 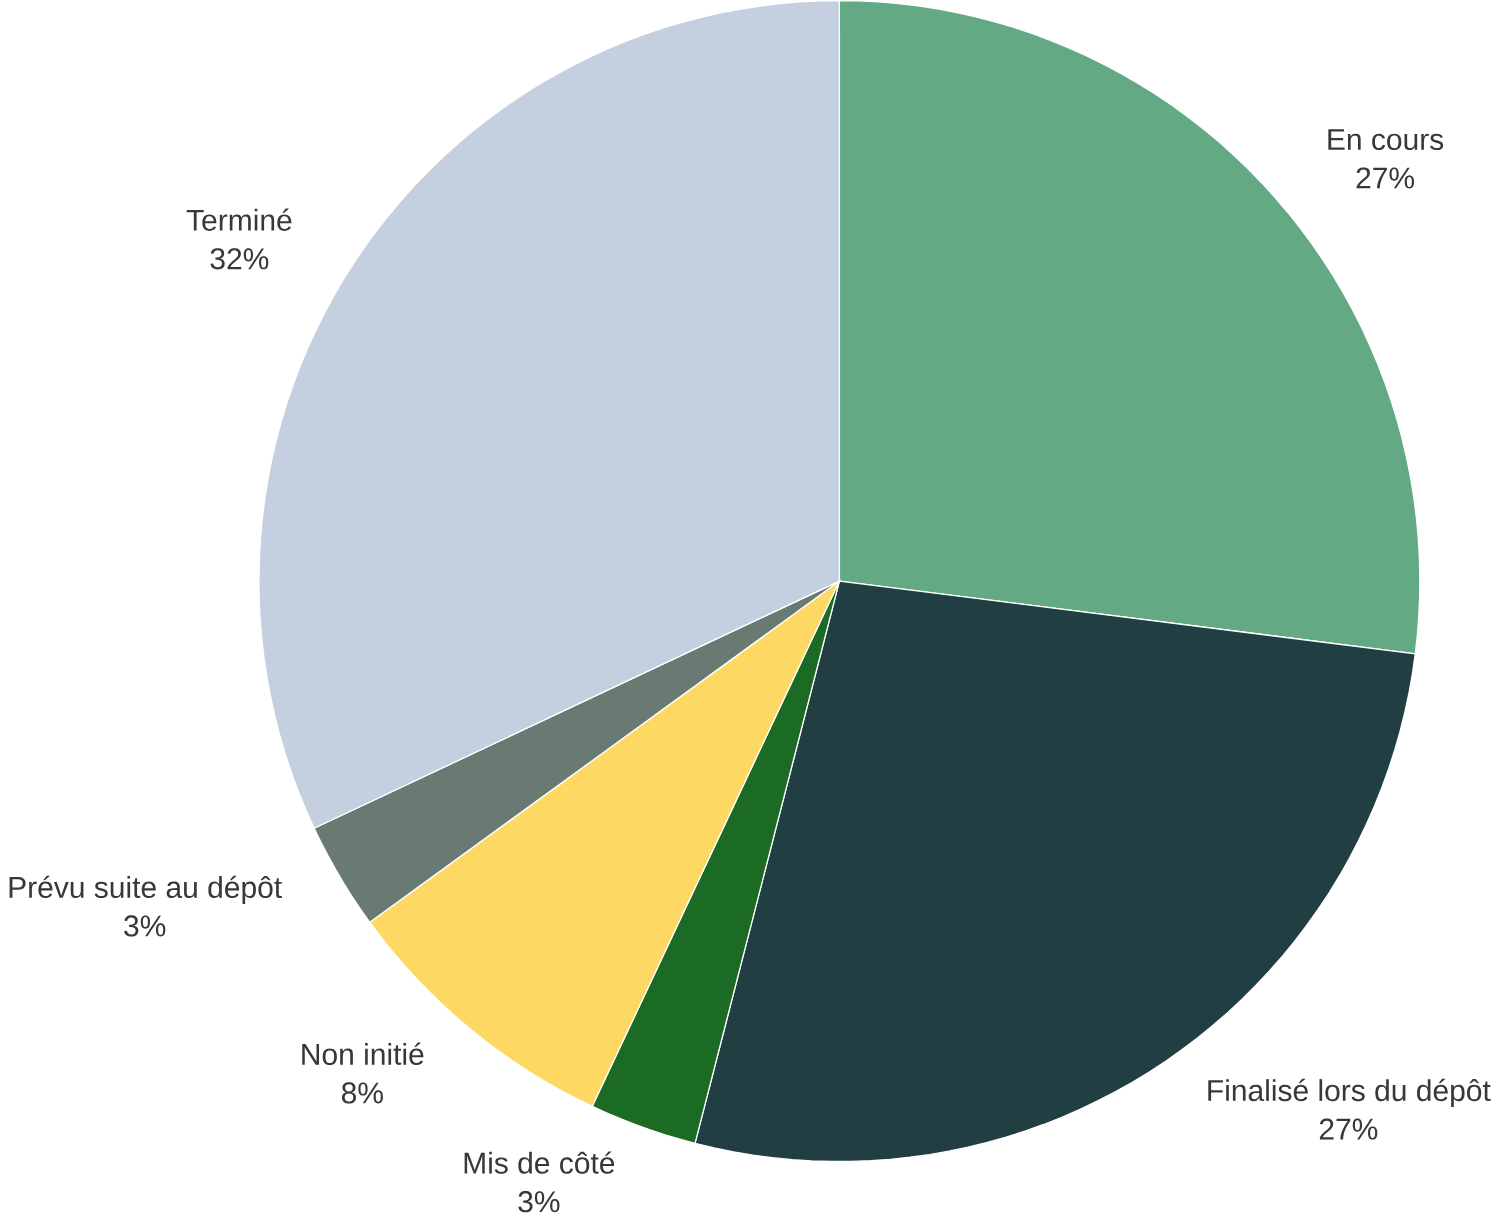 What do you see at coordinates (363, 1053) in the screenshot?
I see `slice-label: Non initié` at bounding box center [363, 1053].